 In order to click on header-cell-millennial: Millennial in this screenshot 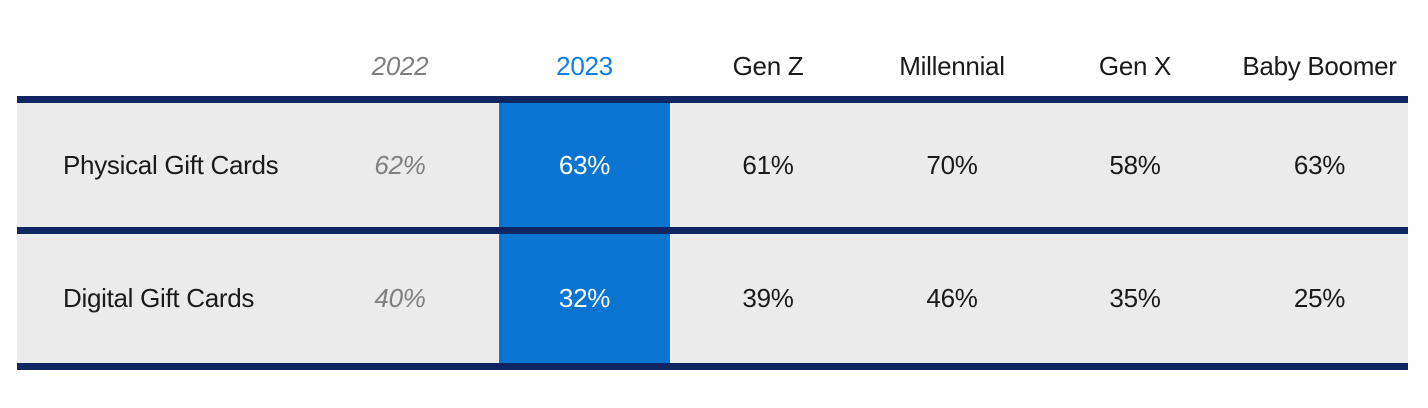, I will do `click(952, 48)`.